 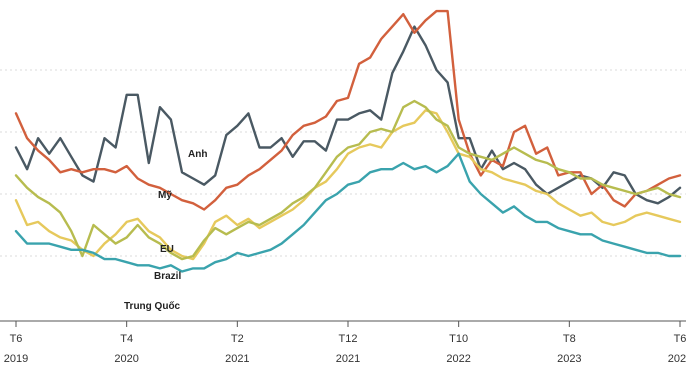 What do you see at coordinates (165, 195) in the screenshot?
I see `series-label: Mỹ` at bounding box center [165, 195].